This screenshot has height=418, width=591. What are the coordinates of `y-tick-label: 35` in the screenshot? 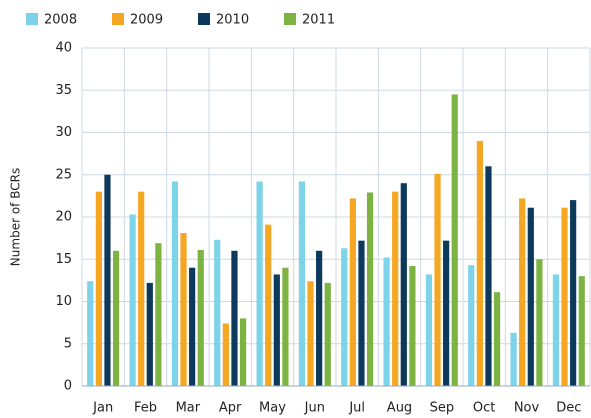 It's located at (63, 90).